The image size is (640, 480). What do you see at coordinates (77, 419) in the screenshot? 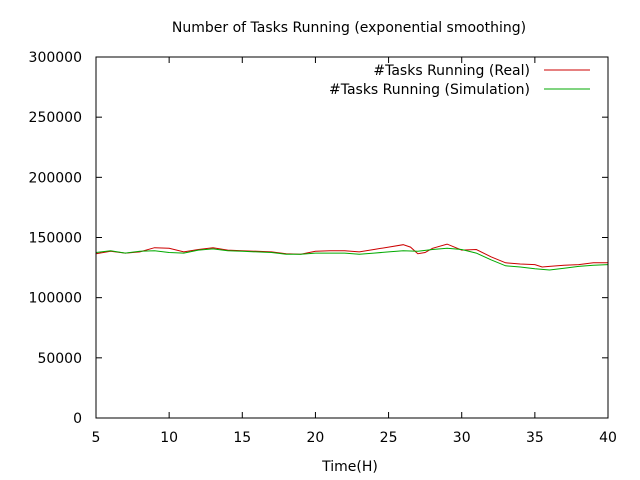
I see `y-tick-label: 0` at bounding box center [77, 419].